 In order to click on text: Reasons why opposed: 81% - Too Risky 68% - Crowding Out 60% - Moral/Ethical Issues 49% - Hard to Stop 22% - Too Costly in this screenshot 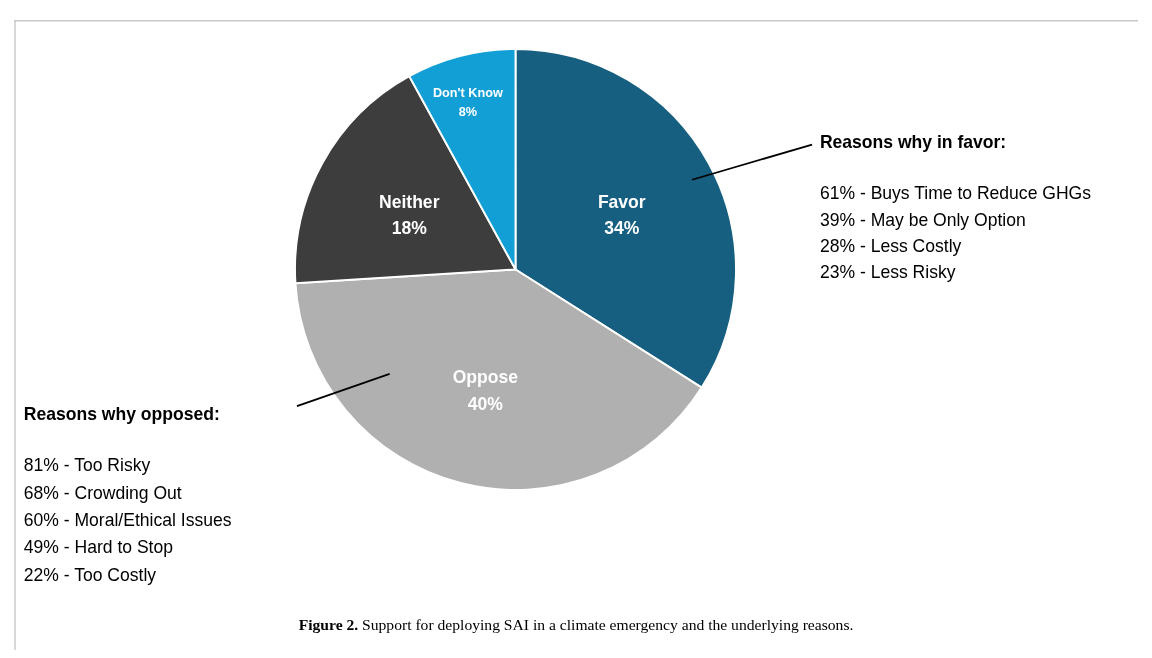, I will do `click(127, 494)`.